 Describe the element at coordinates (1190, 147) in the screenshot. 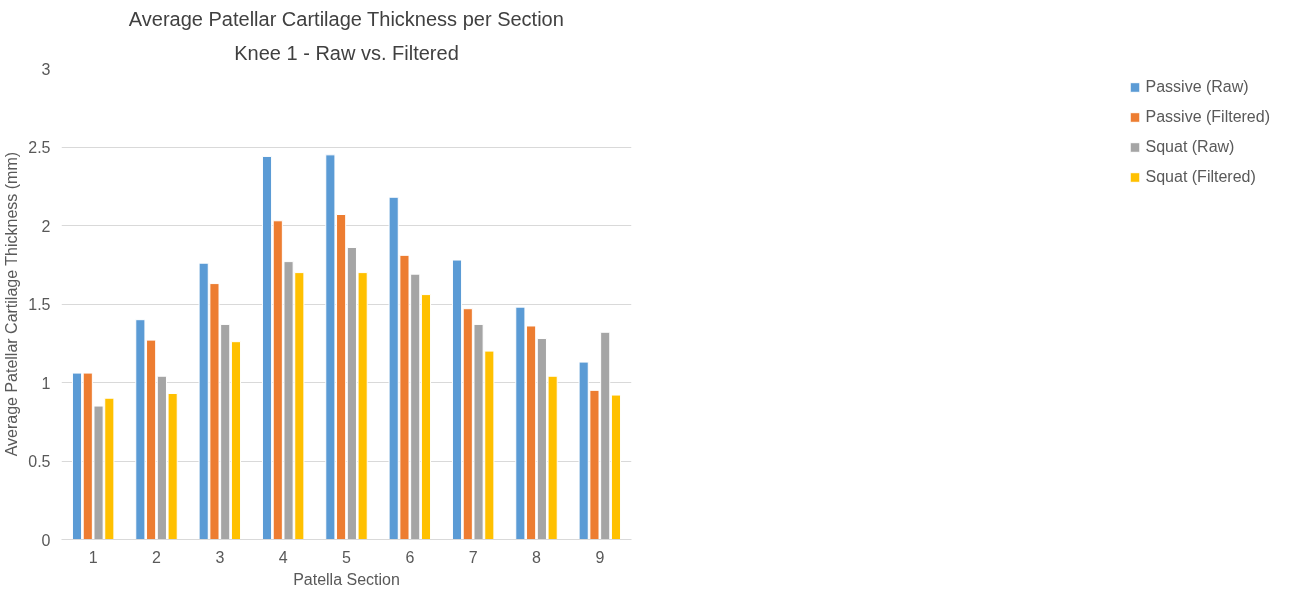

I see `legend-label: Squat (Raw)` at that location.